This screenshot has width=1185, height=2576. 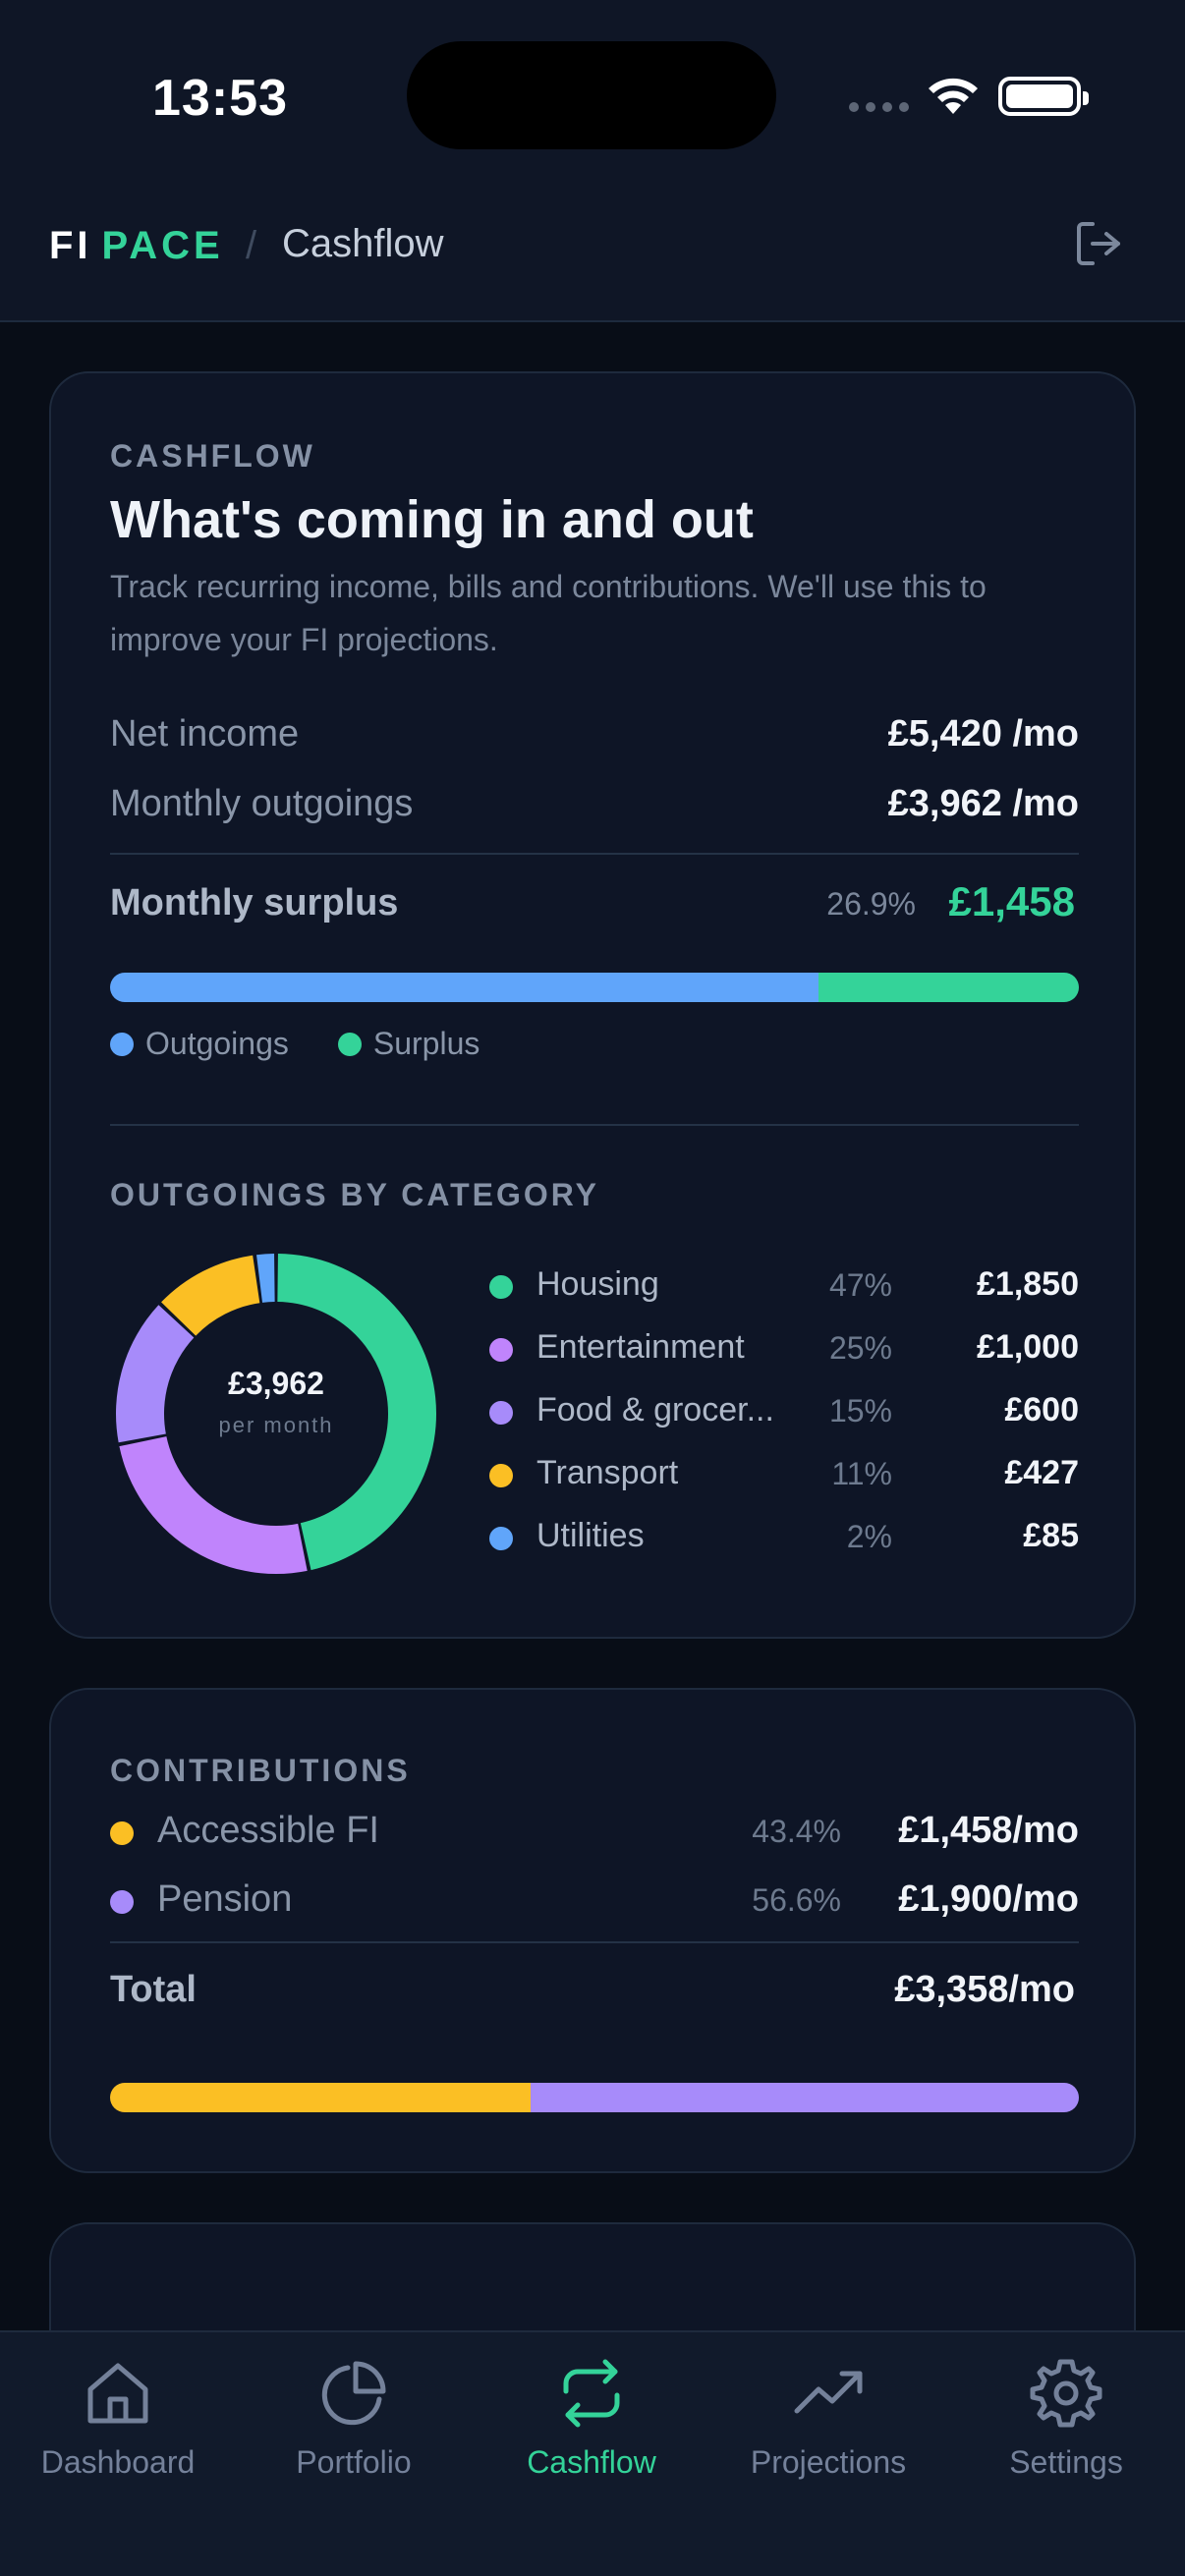 I want to click on category-amount: £1,000, so click(x=1028, y=1347).